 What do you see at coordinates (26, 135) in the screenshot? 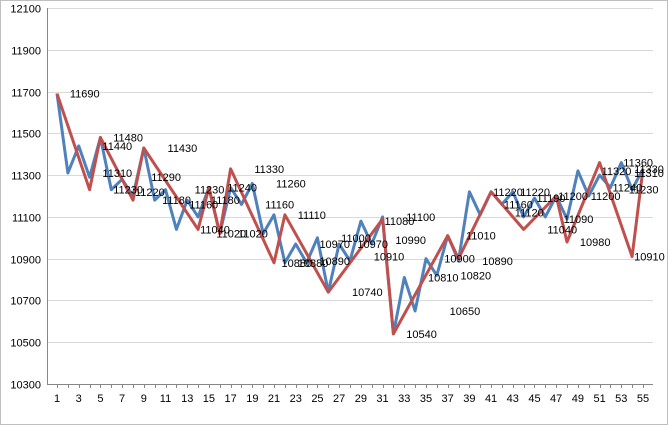
I see `y-tick-label: 11500` at bounding box center [26, 135].